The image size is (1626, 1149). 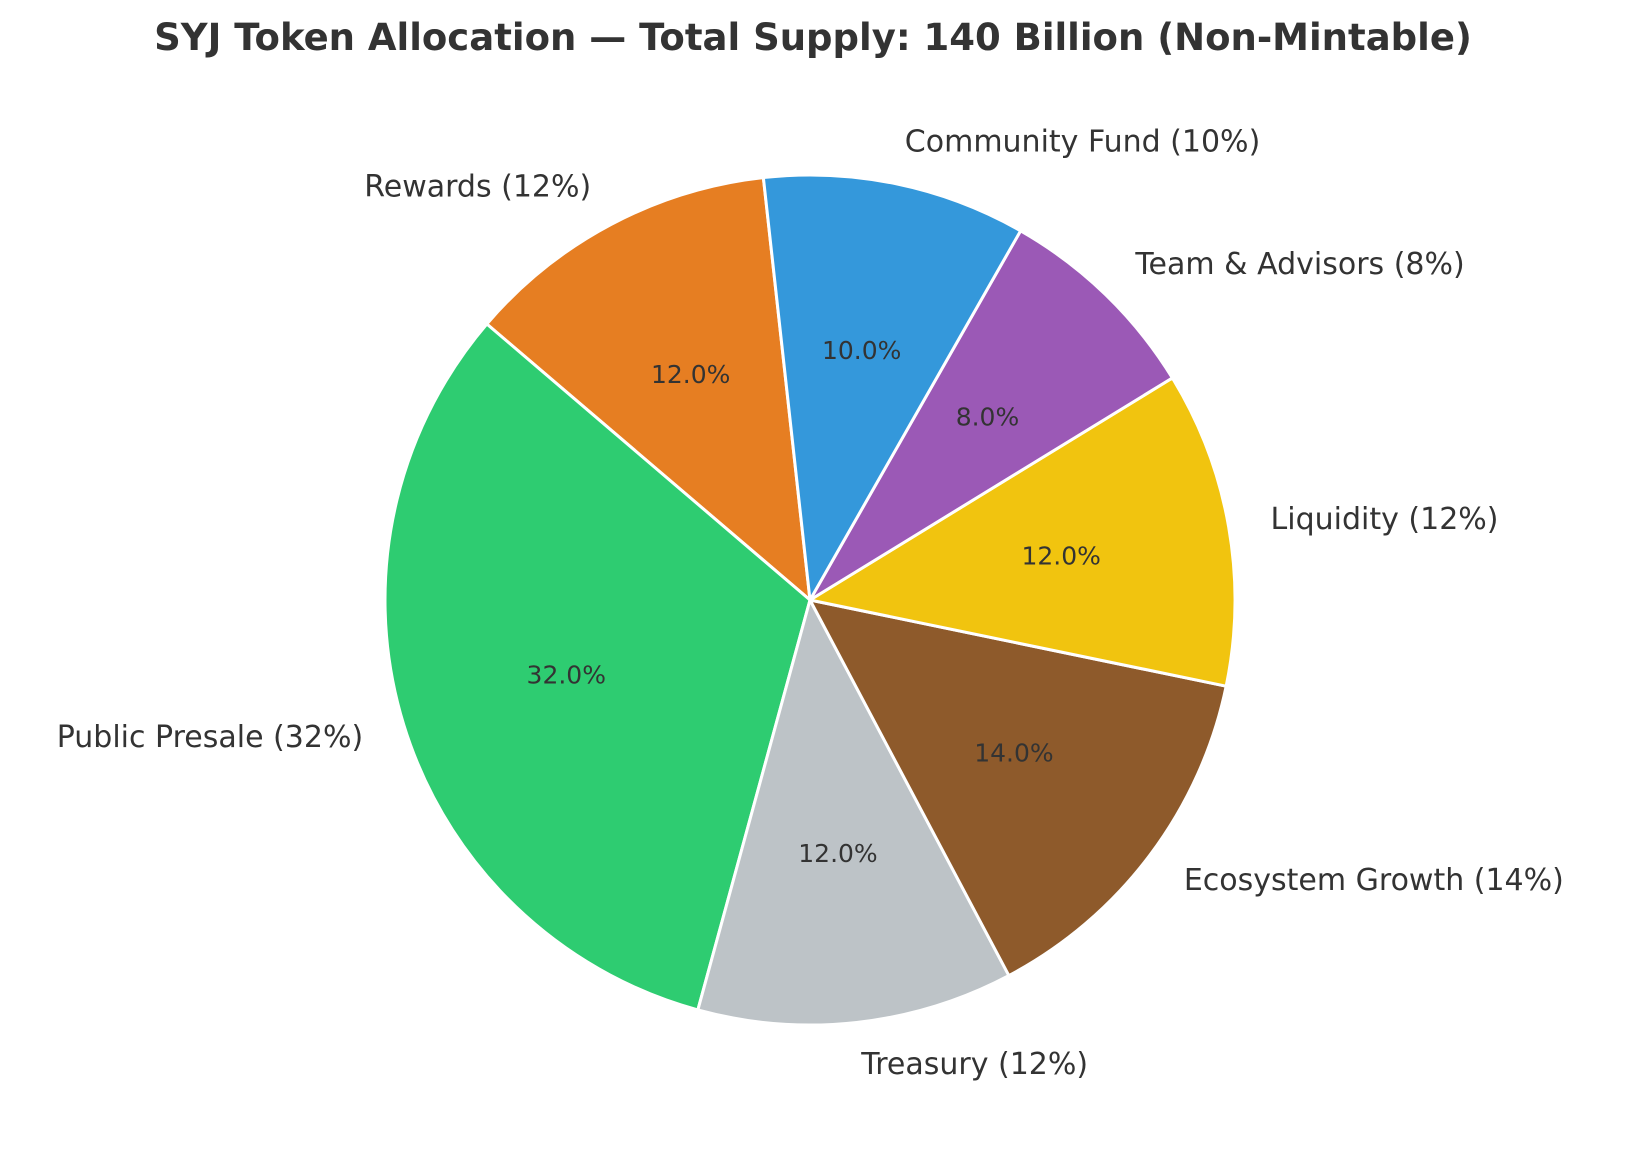 What do you see at coordinates (566, 674) in the screenshot?
I see `pct-label-public-presale: 32.0%` at bounding box center [566, 674].